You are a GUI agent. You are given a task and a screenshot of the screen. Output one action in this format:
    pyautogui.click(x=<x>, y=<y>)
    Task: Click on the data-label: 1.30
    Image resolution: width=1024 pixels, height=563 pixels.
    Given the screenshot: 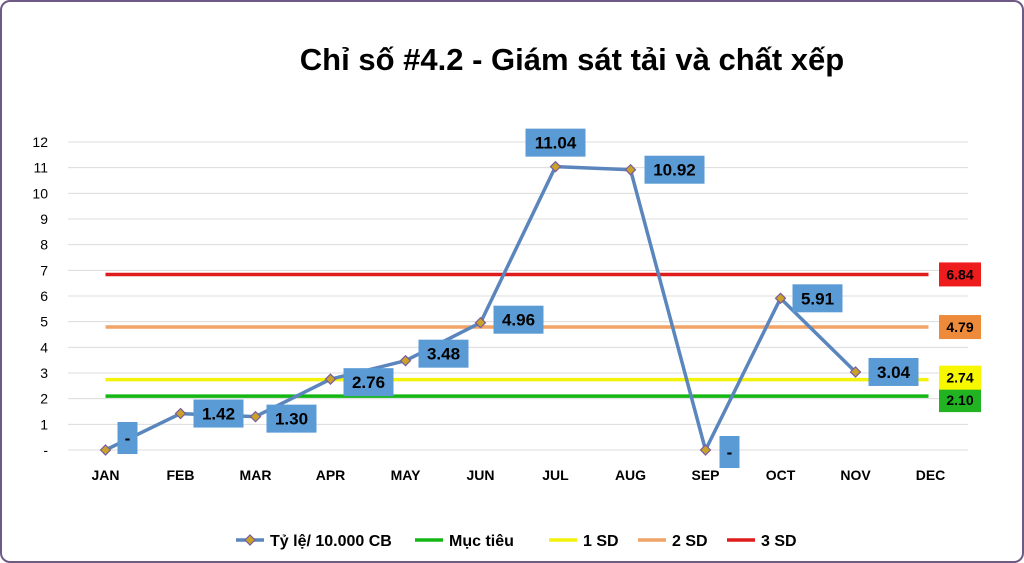 What is the action you would take?
    pyautogui.click(x=291, y=419)
    